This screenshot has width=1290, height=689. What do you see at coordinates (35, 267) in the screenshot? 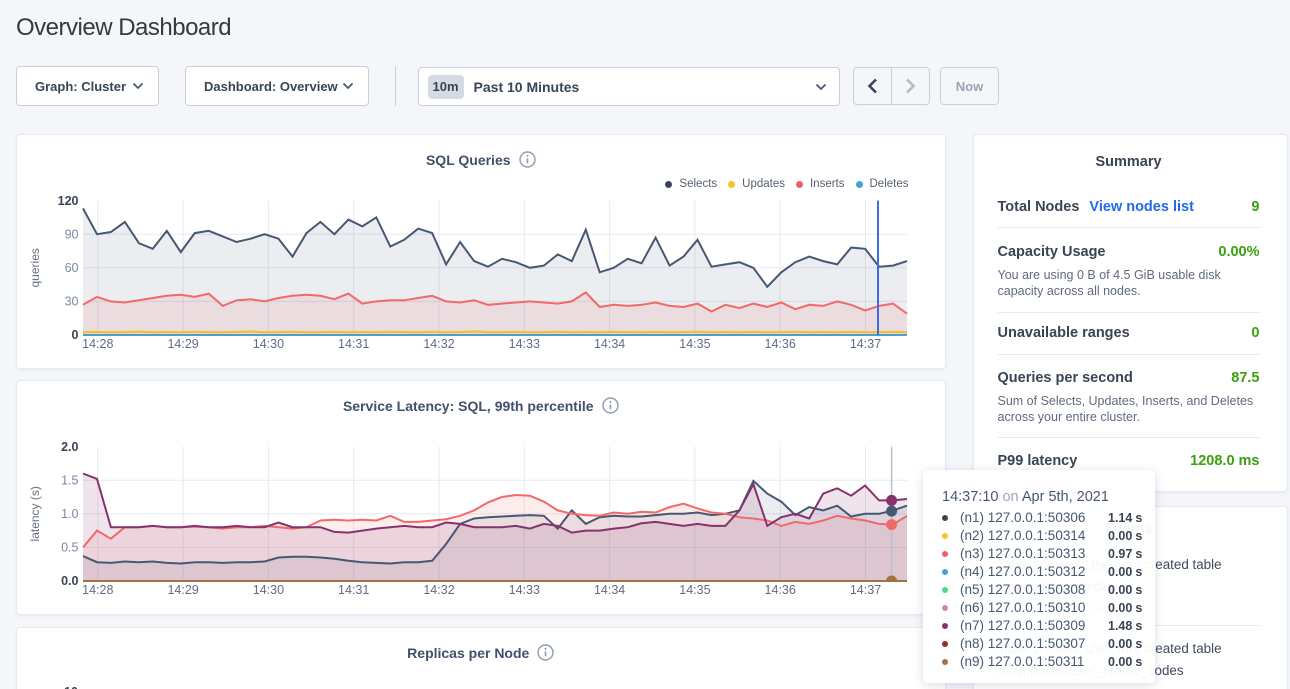
I see `svg-text: queries` at bounding box center [35, 267].